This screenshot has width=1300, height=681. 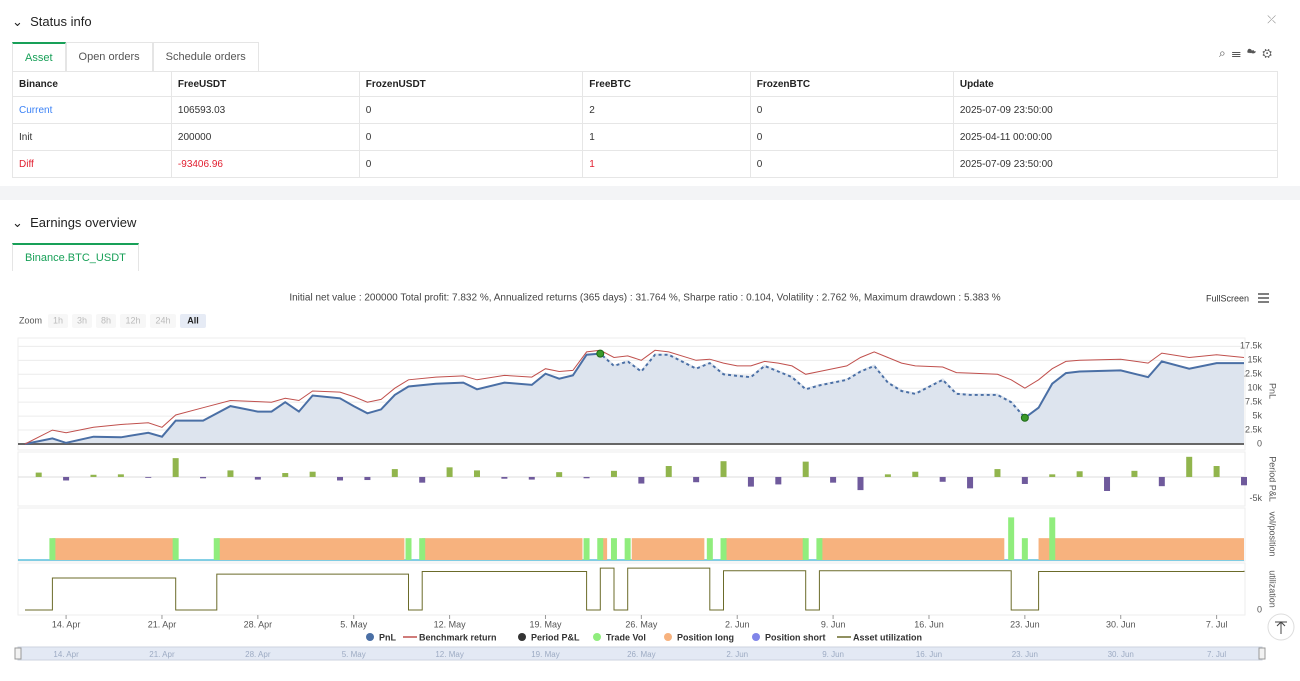 I want to click on collapse-icon: ⤫, so click(x=1271, y=20).